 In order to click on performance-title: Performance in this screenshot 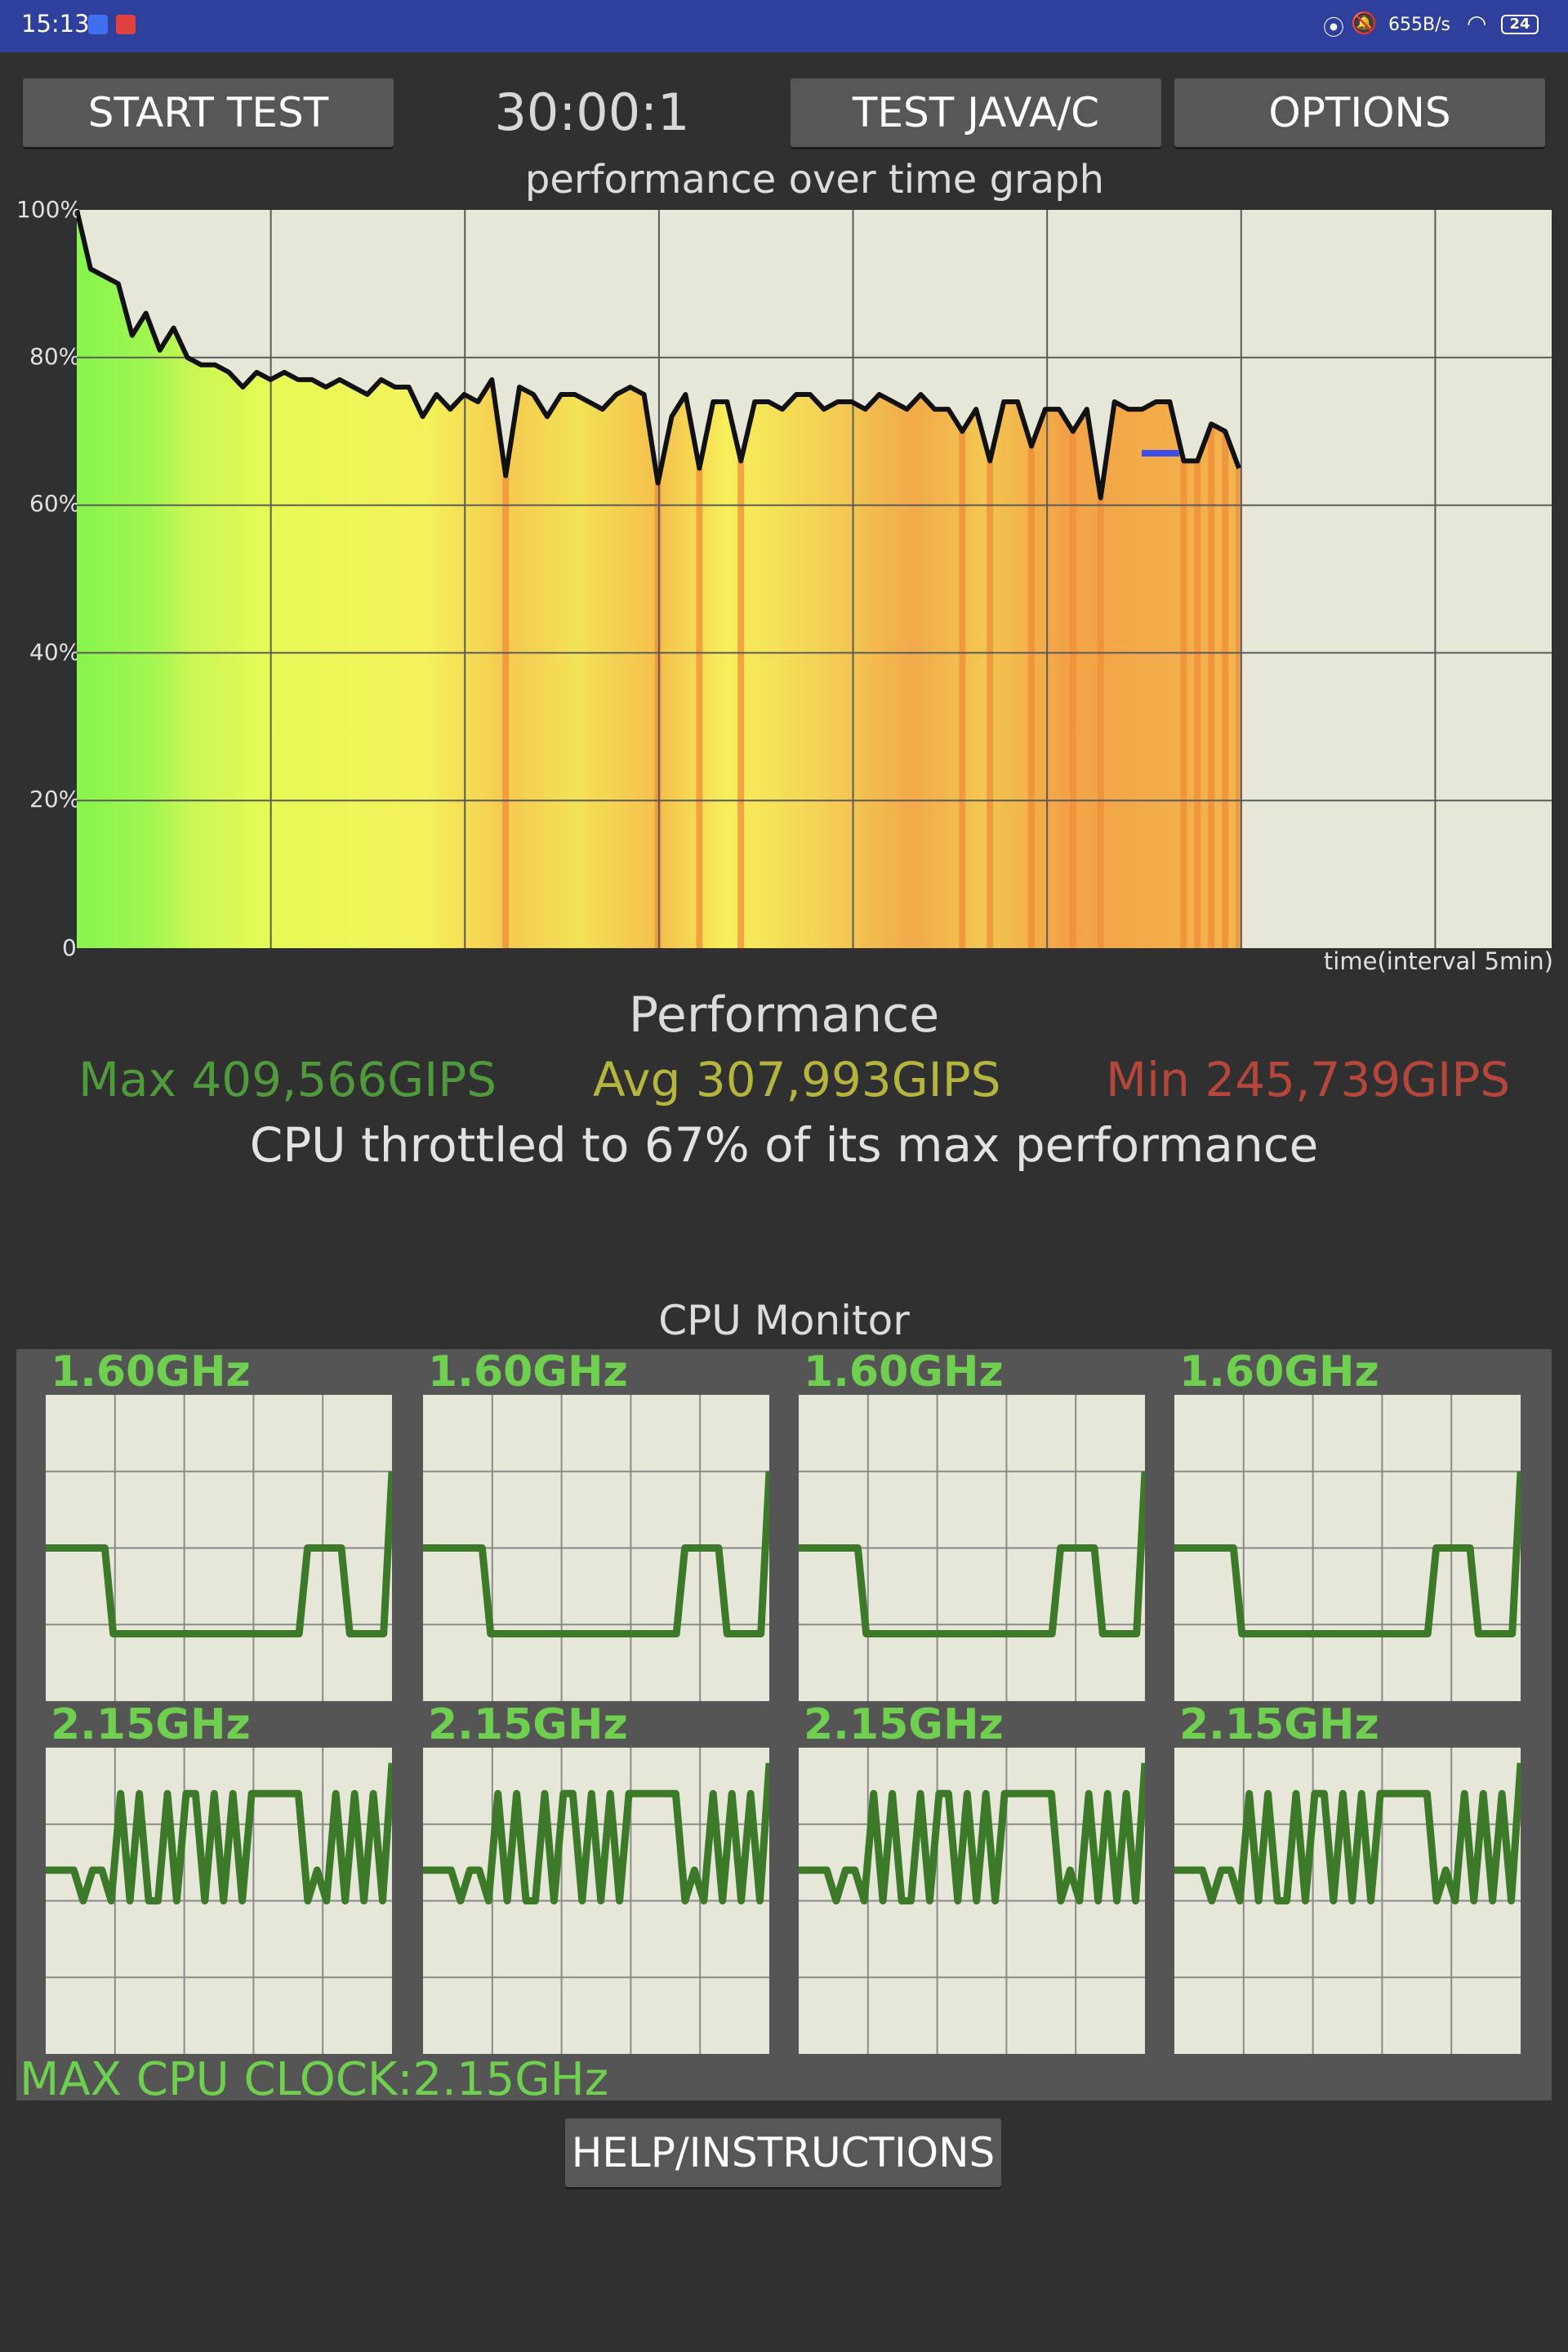, I will do `click(784, 1016)`.